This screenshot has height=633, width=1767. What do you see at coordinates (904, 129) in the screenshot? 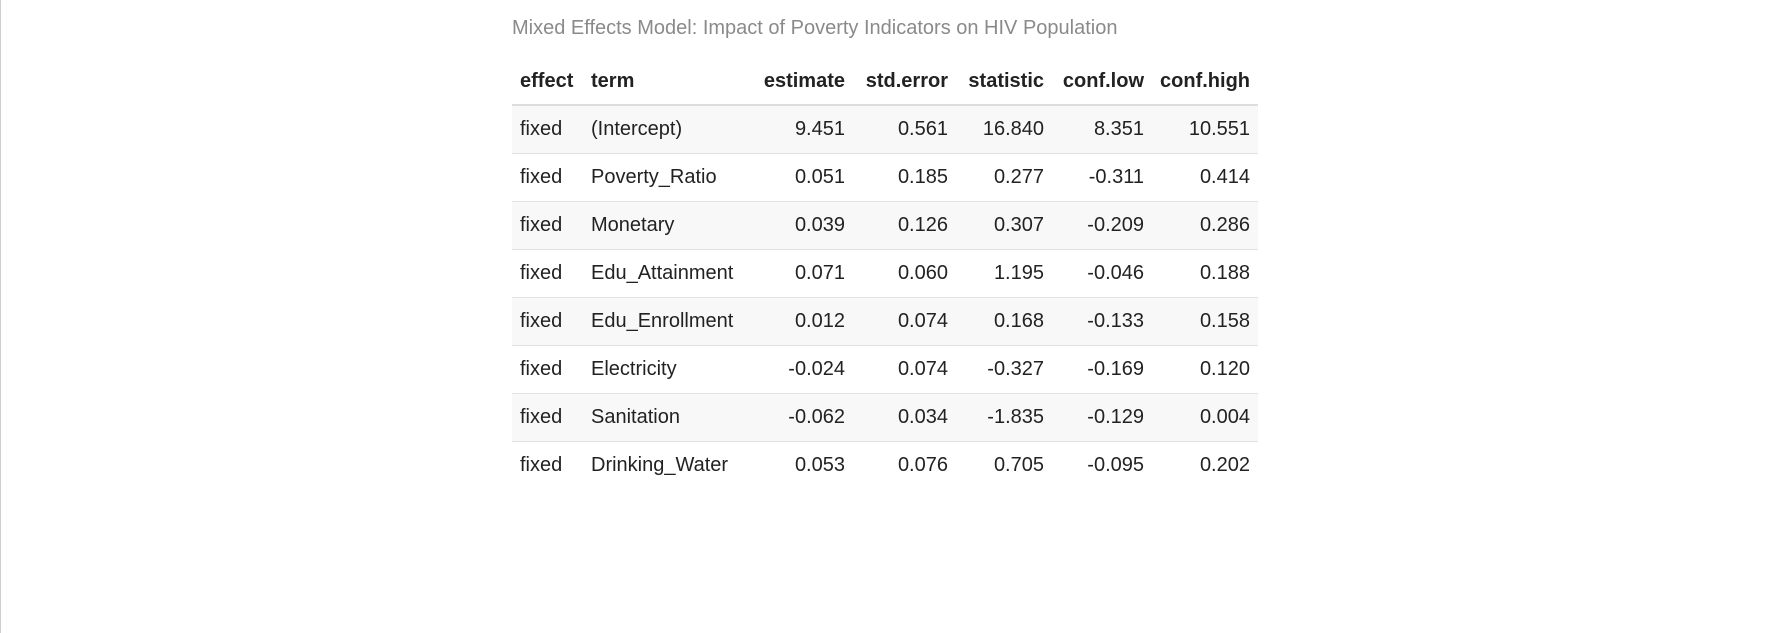
I see `cell-std-error: 0.561` at bounding box center [904, 129].